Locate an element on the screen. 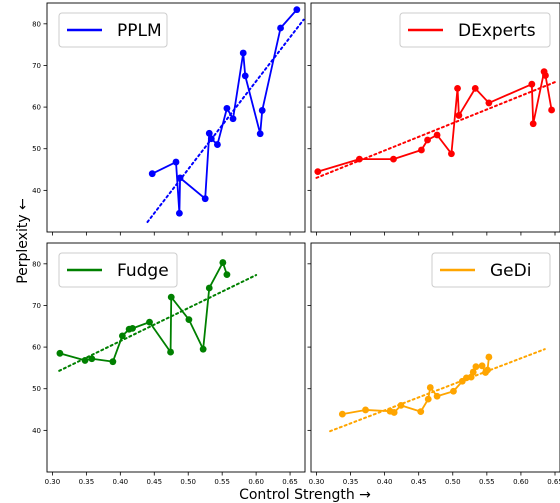 The image size is (560, 503). y-tick-label: 60 is located at coordinates (36, 348).